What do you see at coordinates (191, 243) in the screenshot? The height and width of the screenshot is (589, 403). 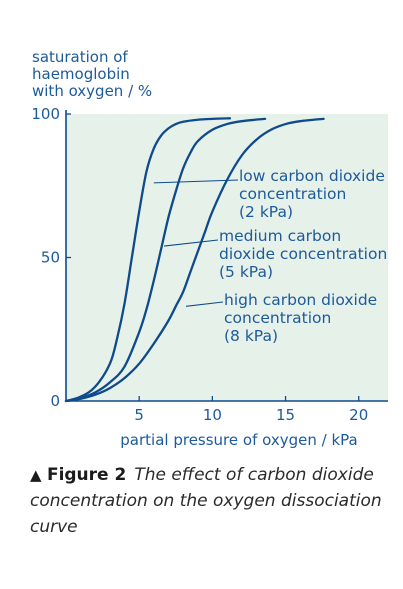 I see `leader-medium` at bounding box center [191, 243].